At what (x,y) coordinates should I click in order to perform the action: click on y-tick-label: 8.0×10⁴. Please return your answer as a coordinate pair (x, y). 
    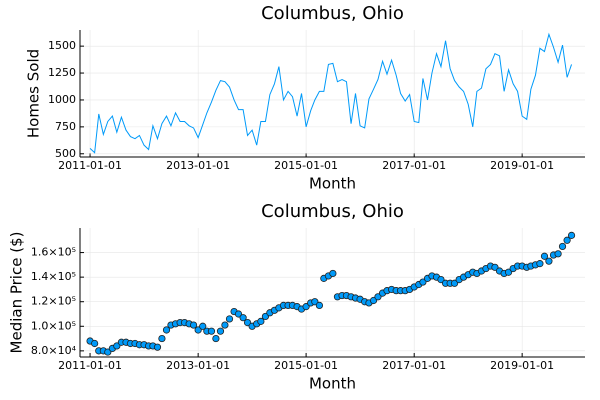
    Looking at the image, I should click on (54, 350).